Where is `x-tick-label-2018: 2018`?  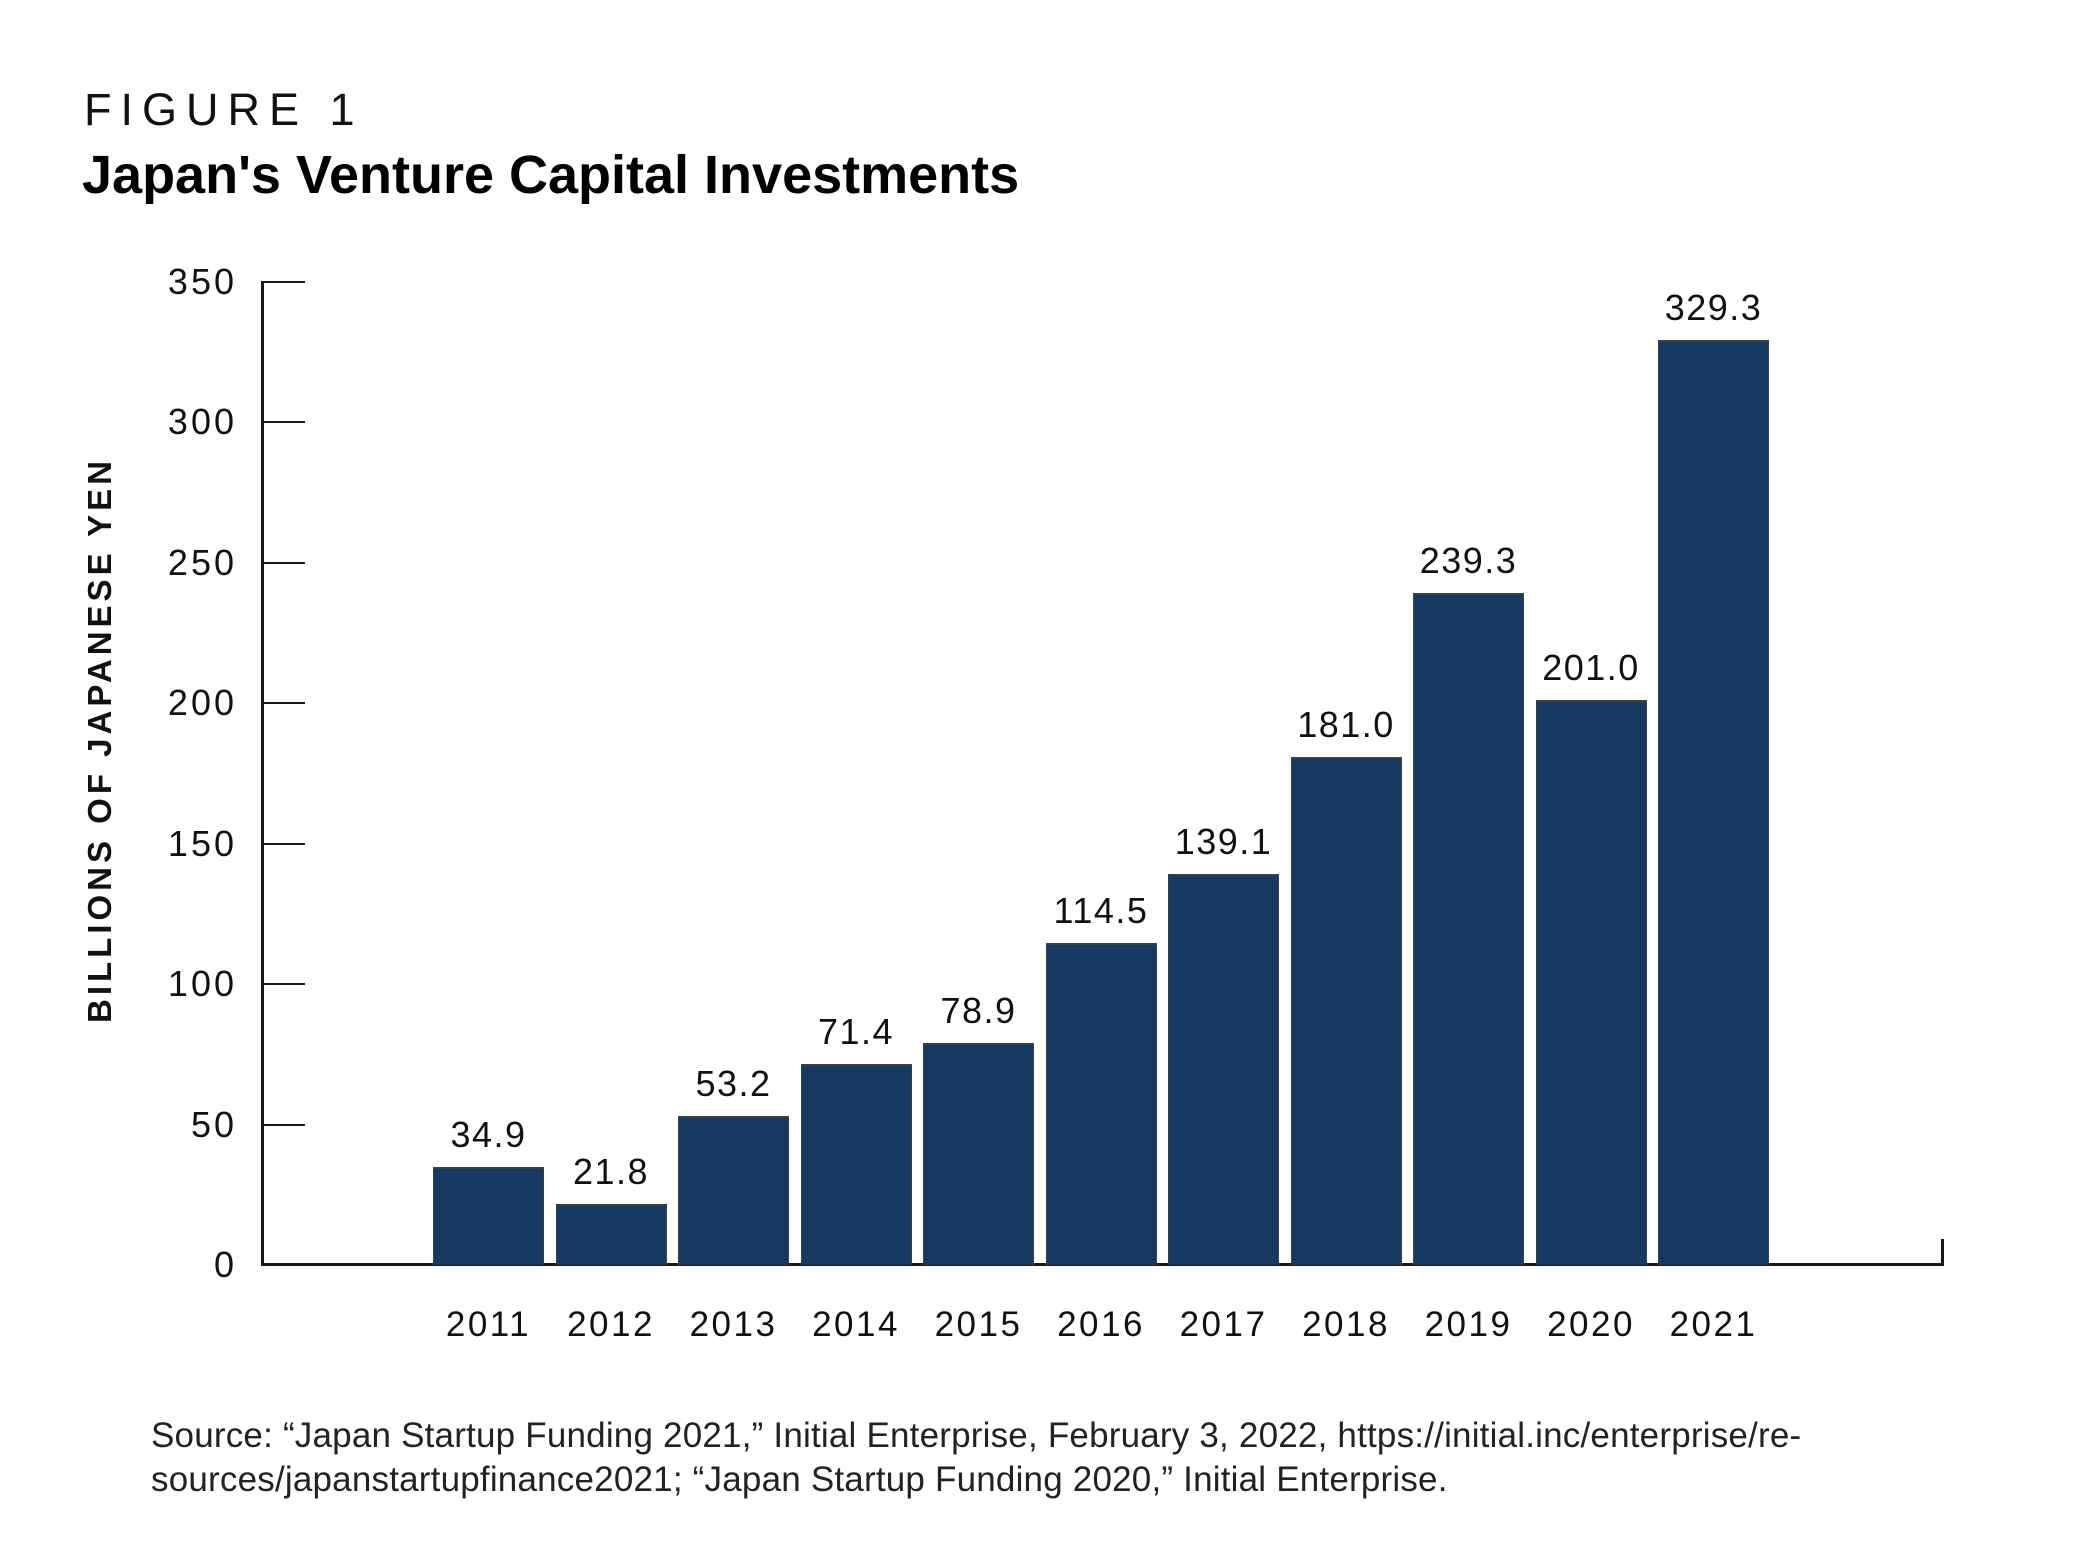
x-tick-label-2018: 2018 is located at coordinates (1346, 1324).